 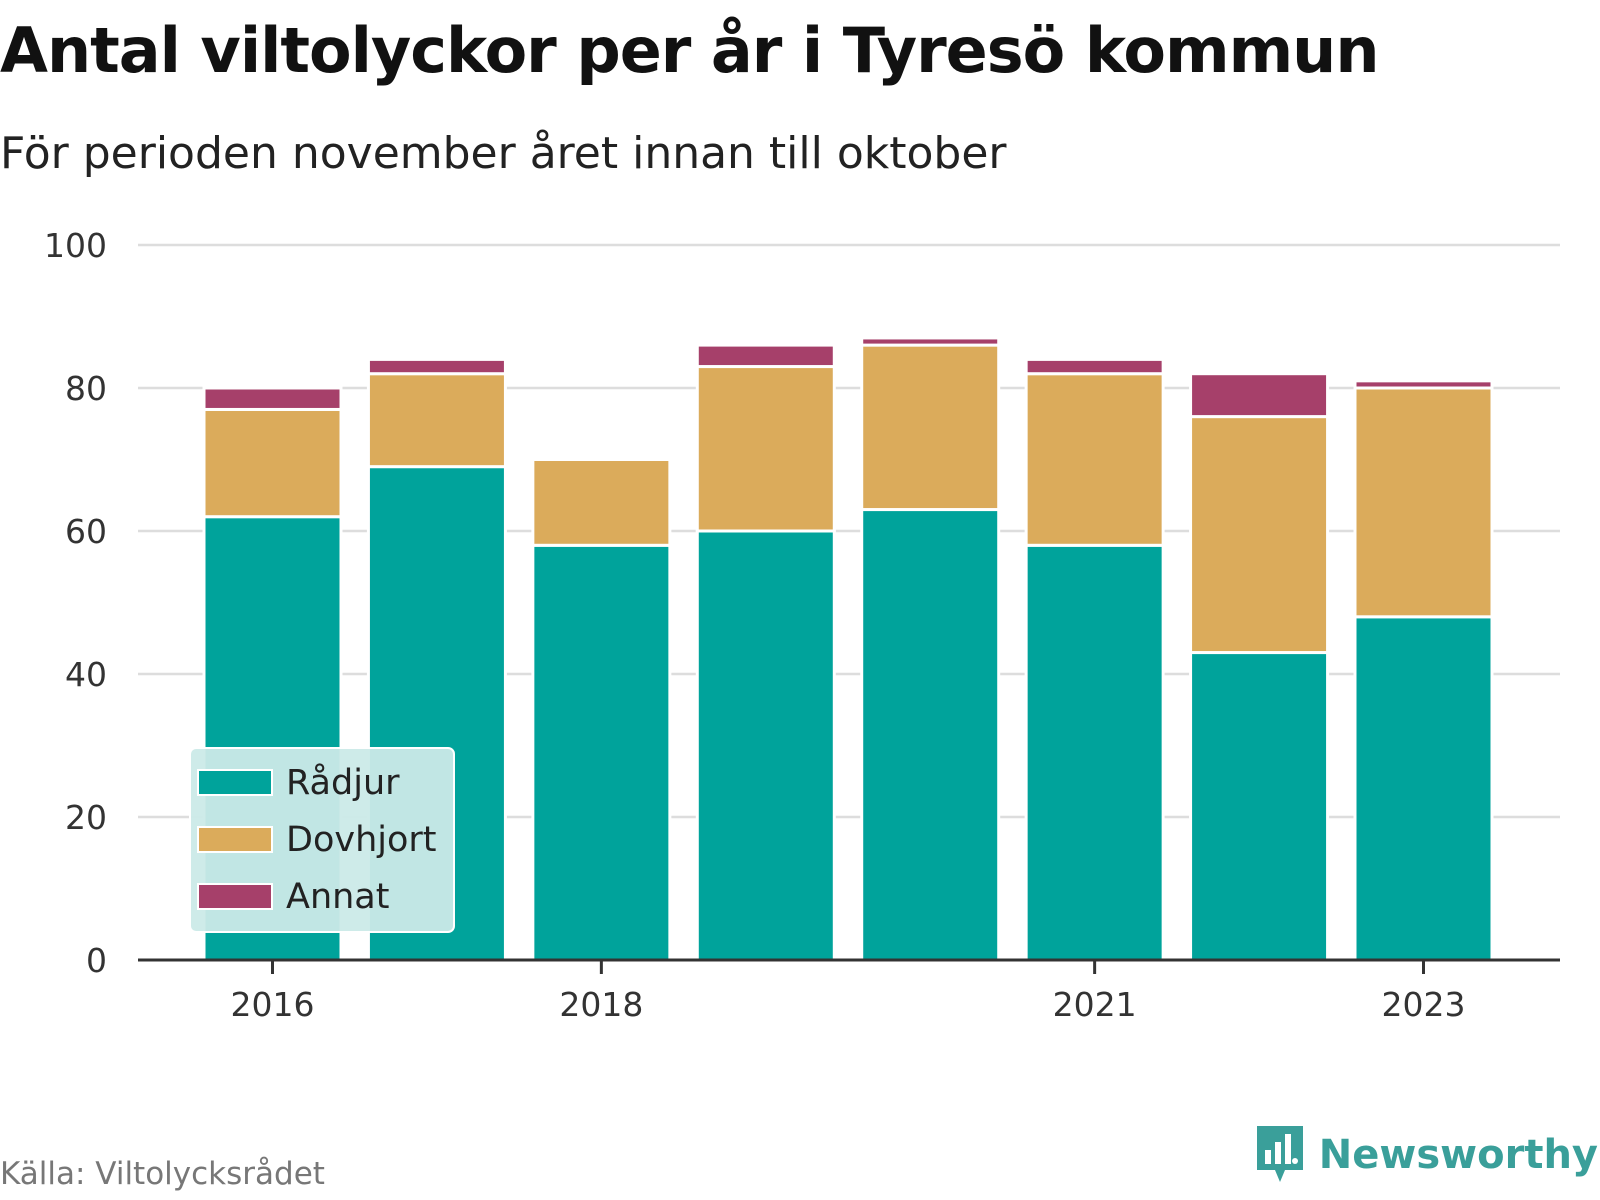 I want to click on x-tick-label: 2018, so click(x=601, y=1004).